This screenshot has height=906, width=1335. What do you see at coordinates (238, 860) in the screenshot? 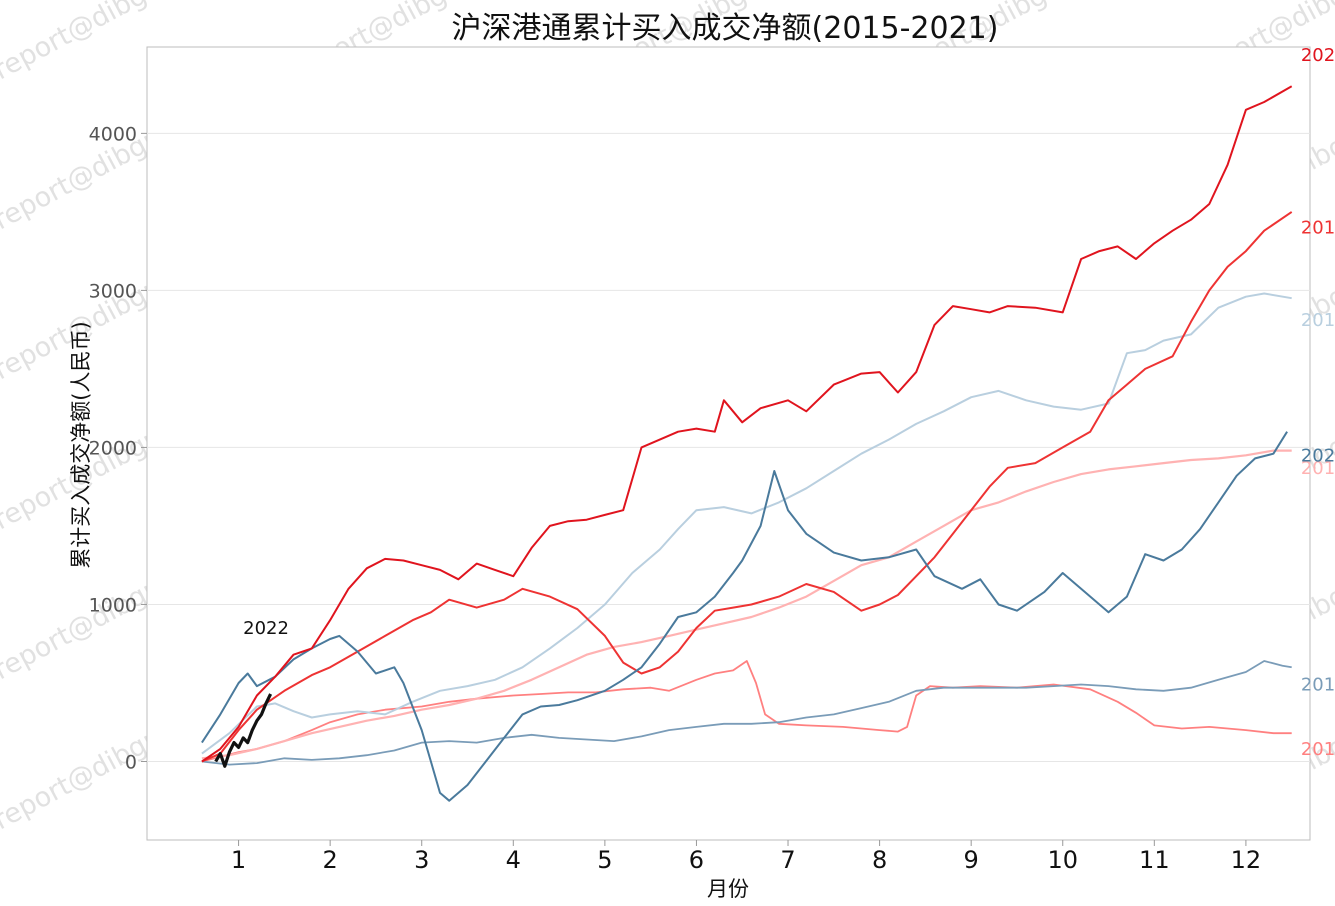
I see `x-tick-label: 1` at bounding box center [238, 860].